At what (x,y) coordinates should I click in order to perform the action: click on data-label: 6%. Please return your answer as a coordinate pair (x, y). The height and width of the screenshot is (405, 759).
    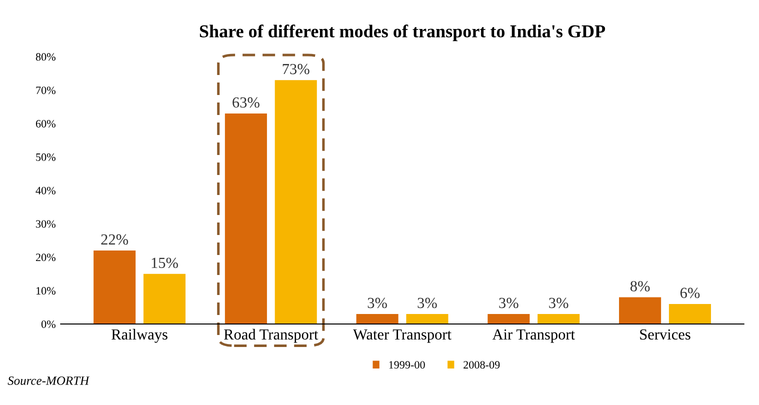
    Looking at the image, I should click on (690, 293).